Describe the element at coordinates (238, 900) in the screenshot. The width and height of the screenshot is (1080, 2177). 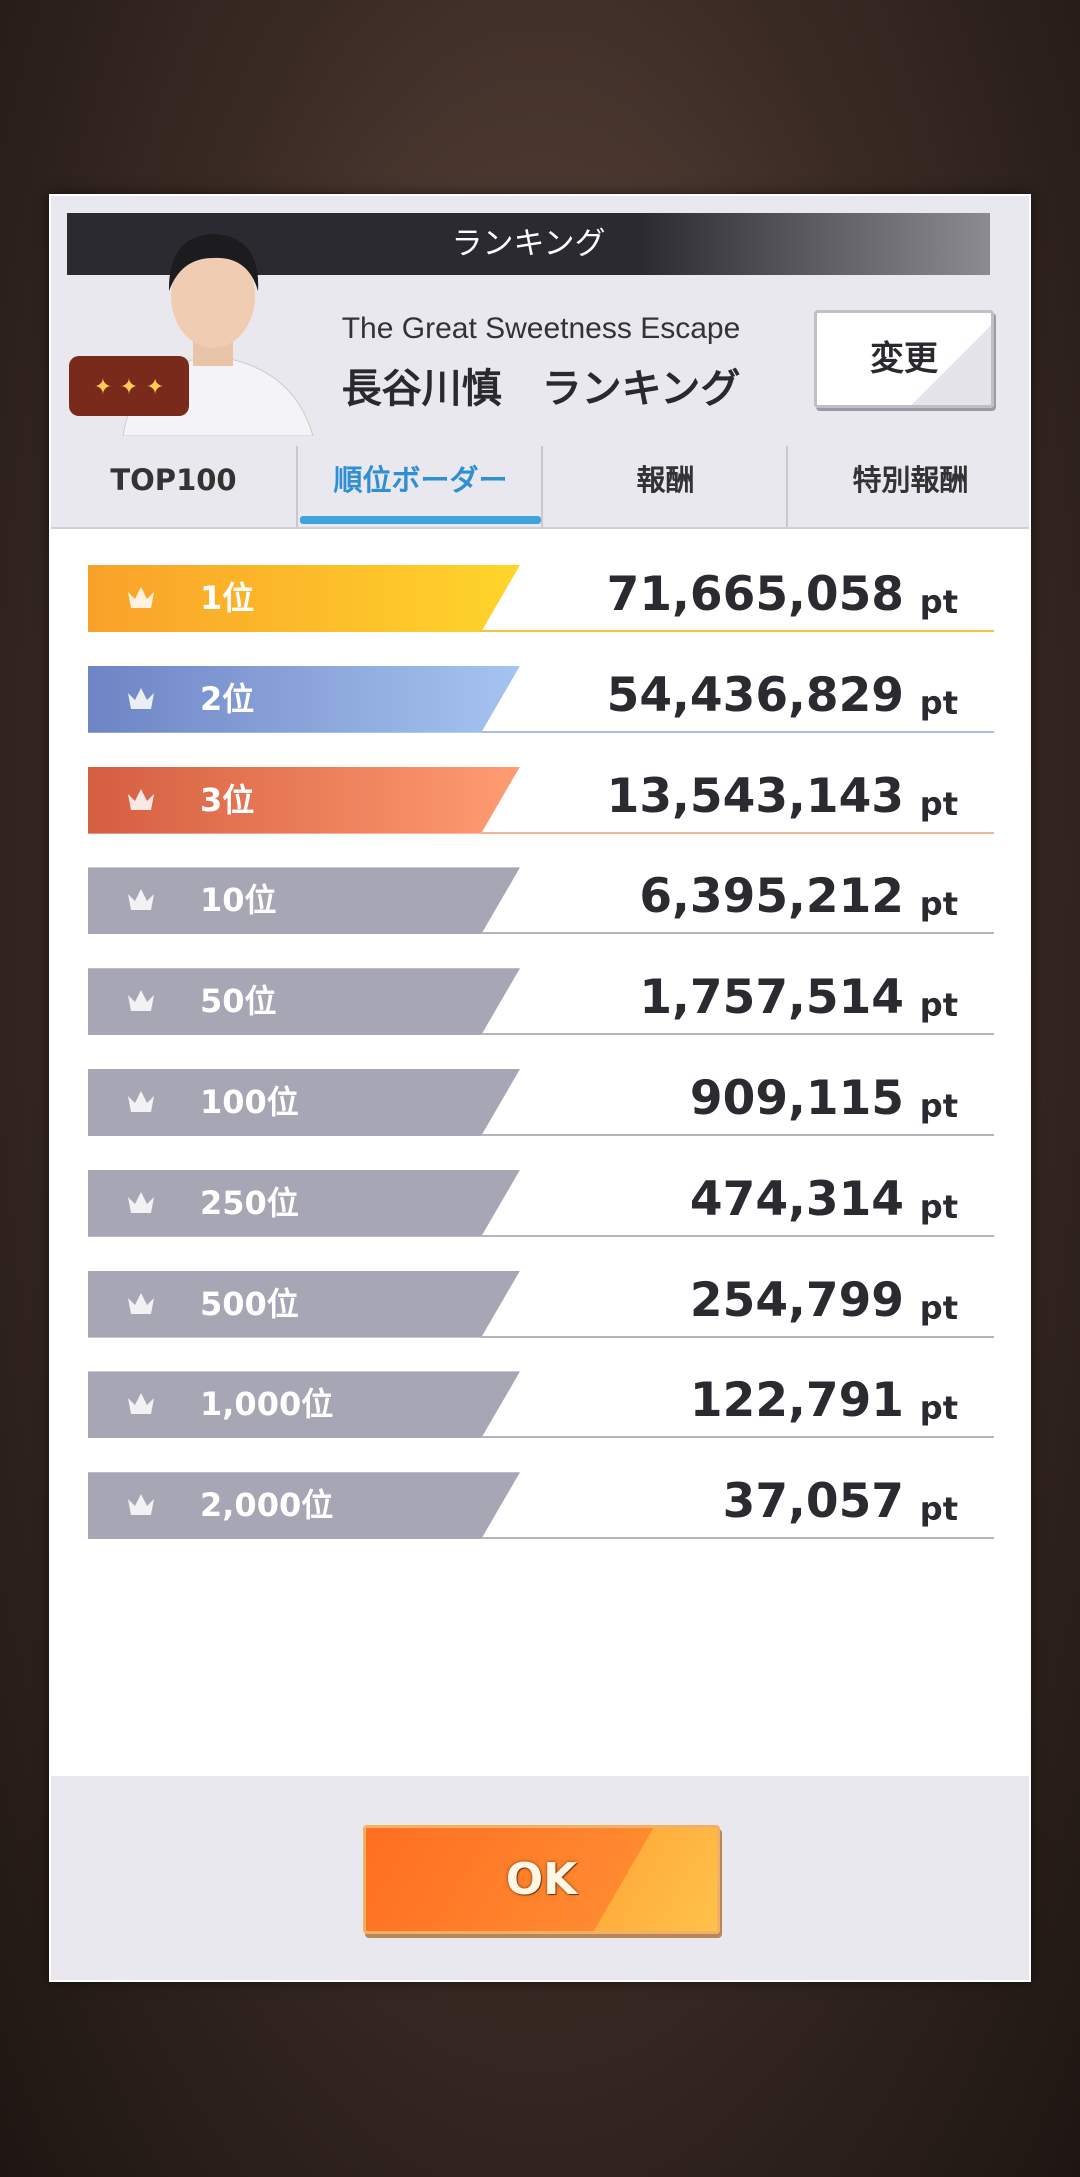
I see `rank-label: 10位` at that location.